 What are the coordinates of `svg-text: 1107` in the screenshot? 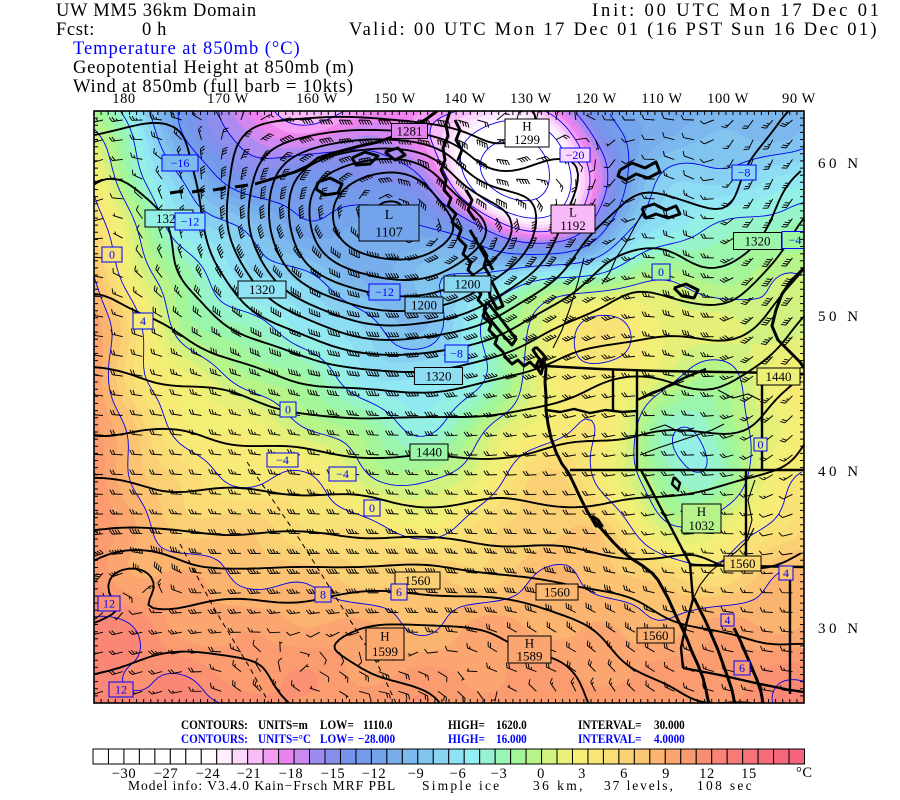 It's located at (388, 232).